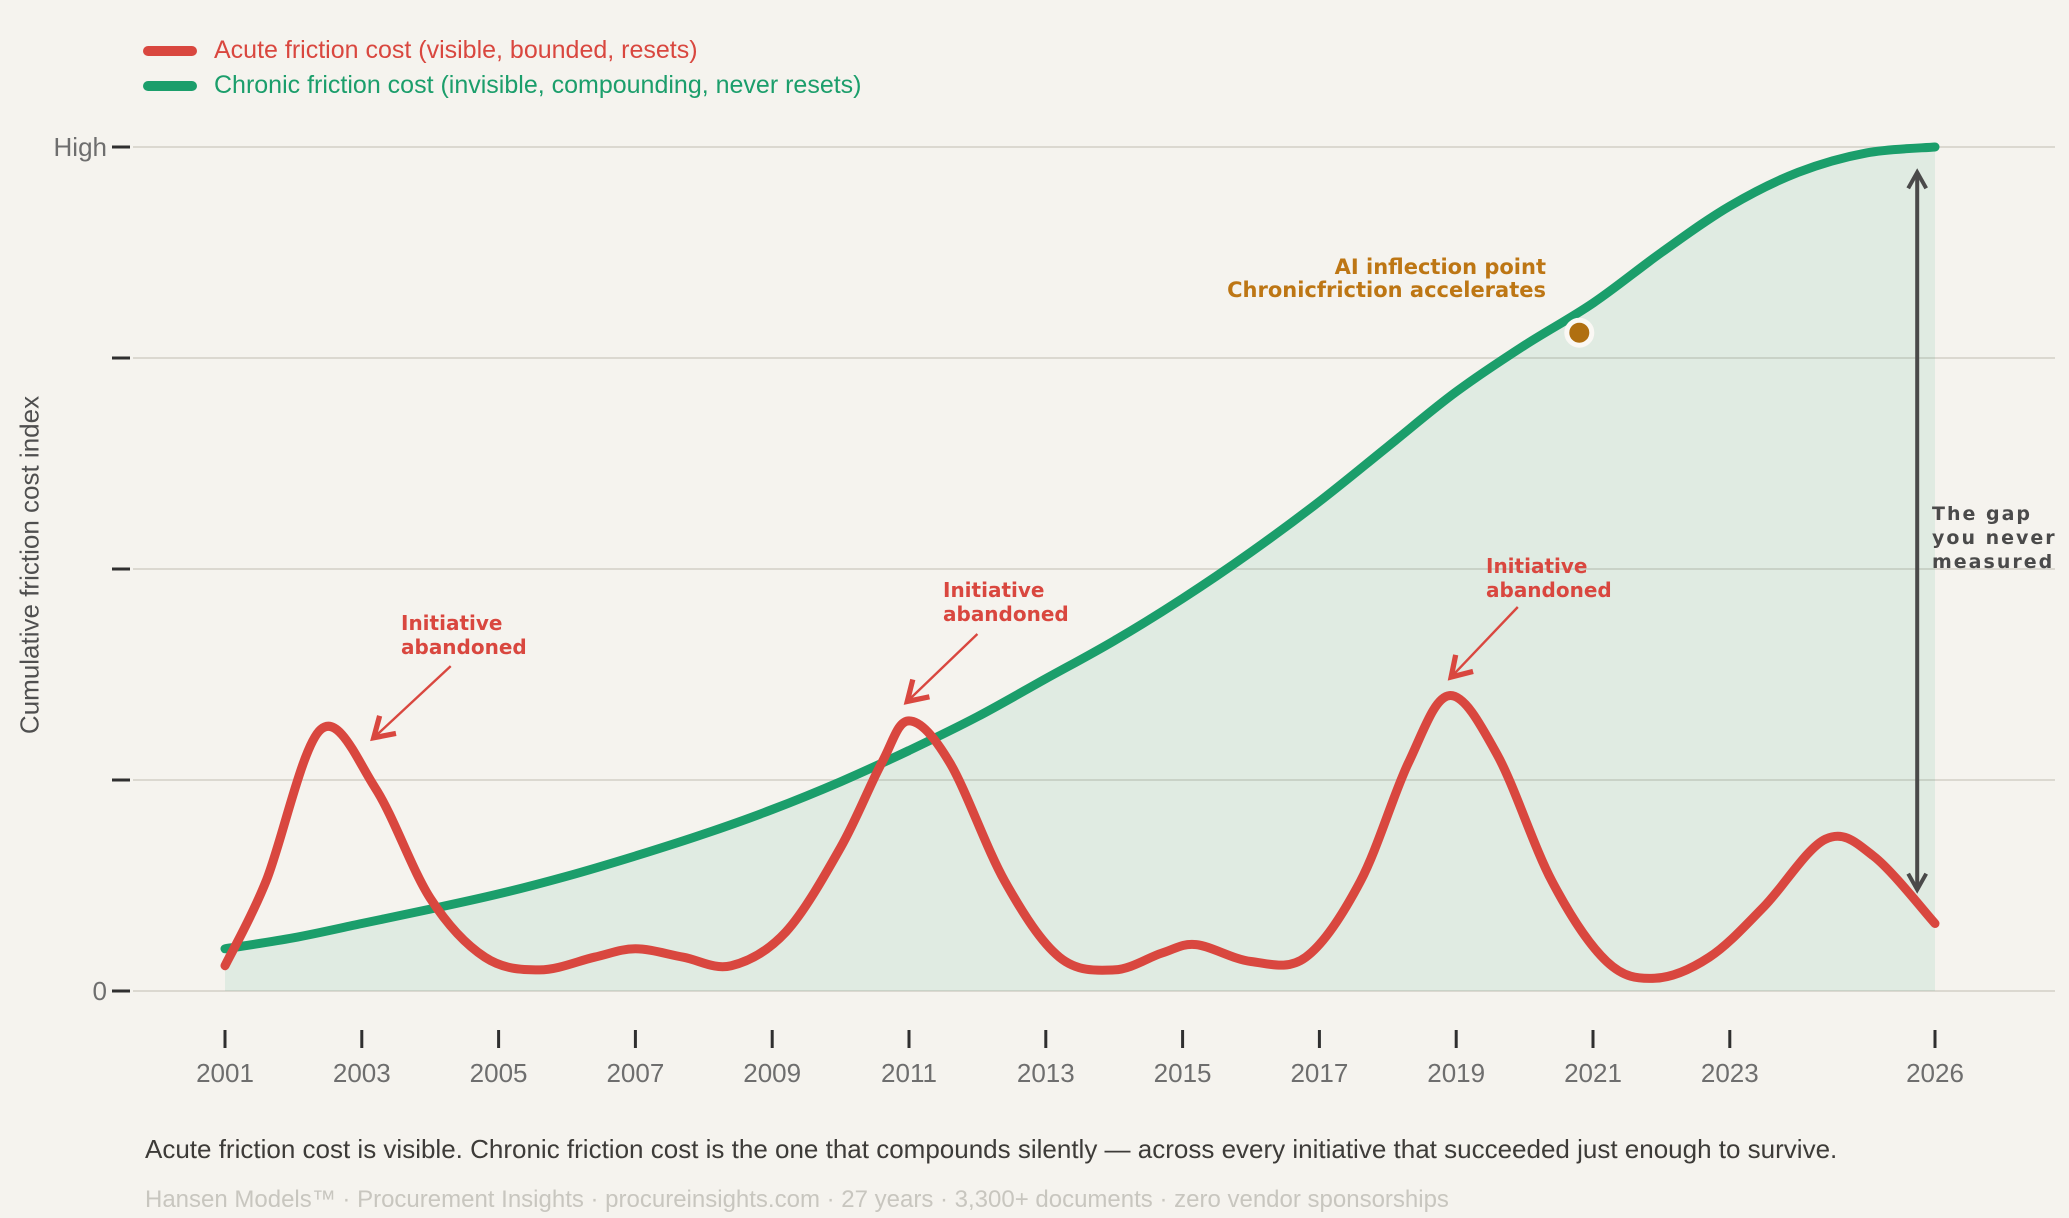  I want to click on x-tick-label: 2011, so click(909, 1073).